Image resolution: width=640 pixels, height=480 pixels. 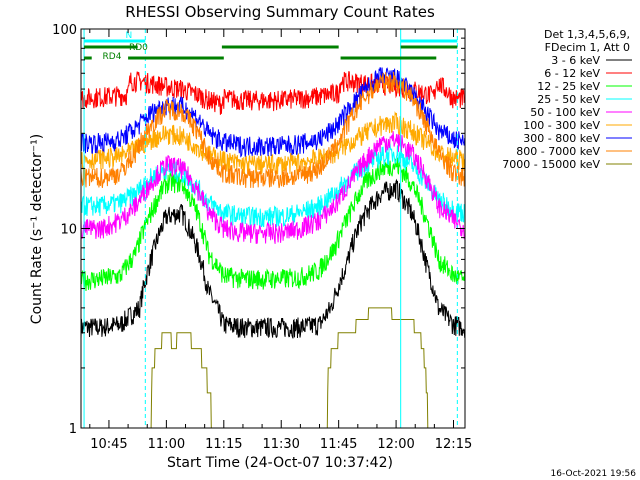 I want to click on legend-label: 6 - 12 keV, so click(x=572, y=73).